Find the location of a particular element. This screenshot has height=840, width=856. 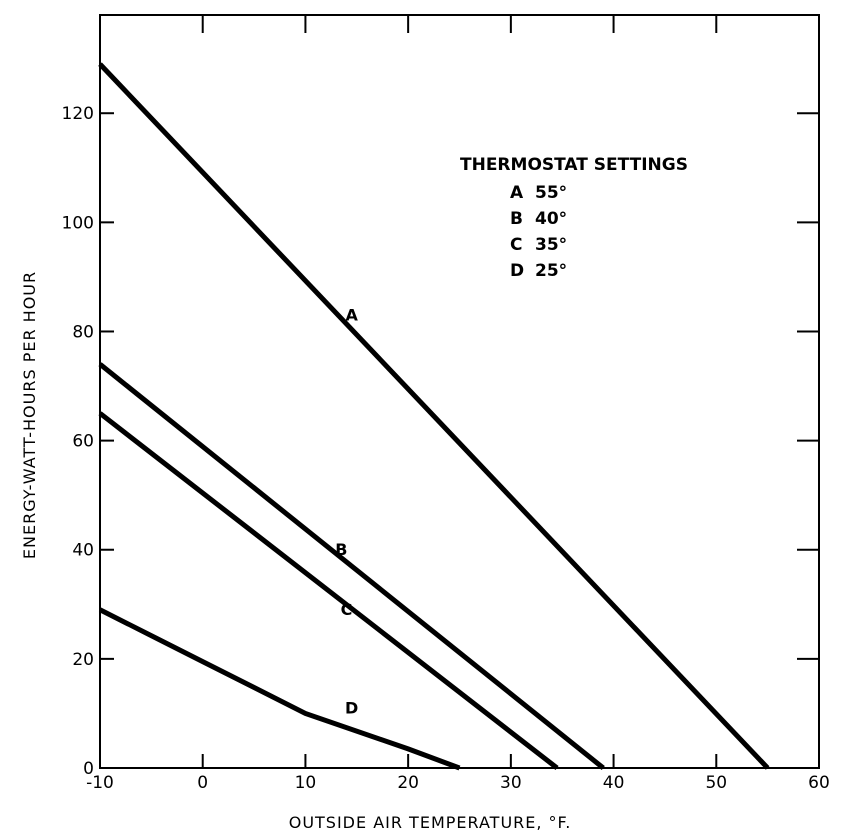

legend-key-b: B is located at coordinates (516, 219).